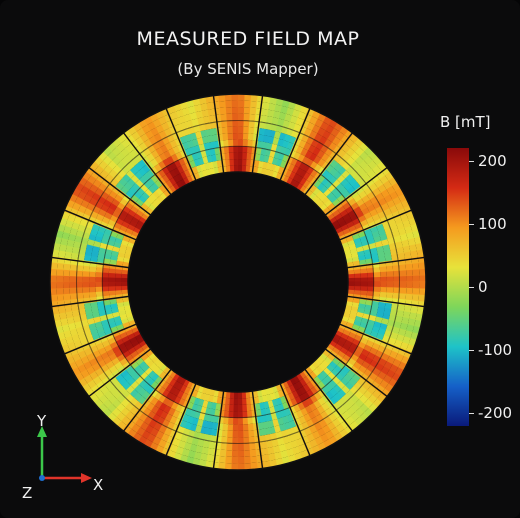 The width and height of the screenshot is (520, 518). I want to click on colorbar-tick-label: -100, so click(495, 350).